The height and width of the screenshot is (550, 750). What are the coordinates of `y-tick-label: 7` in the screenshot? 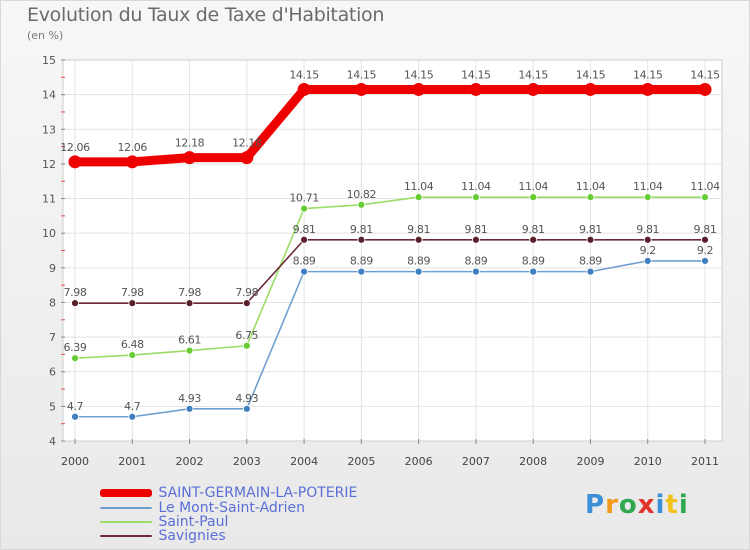 It's located at (52, 337).